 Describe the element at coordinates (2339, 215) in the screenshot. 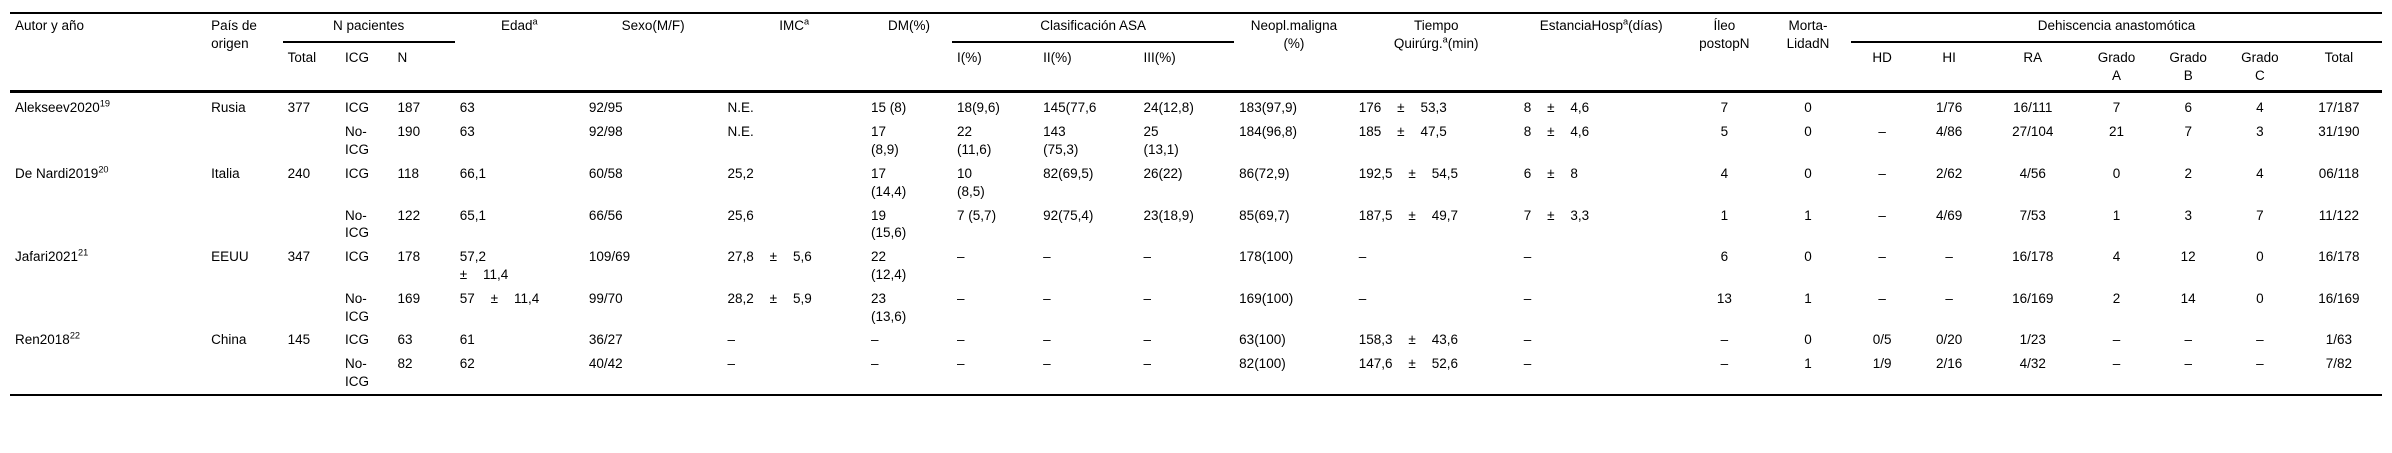

I see `cell-totalDeh: 11/122` at that location.